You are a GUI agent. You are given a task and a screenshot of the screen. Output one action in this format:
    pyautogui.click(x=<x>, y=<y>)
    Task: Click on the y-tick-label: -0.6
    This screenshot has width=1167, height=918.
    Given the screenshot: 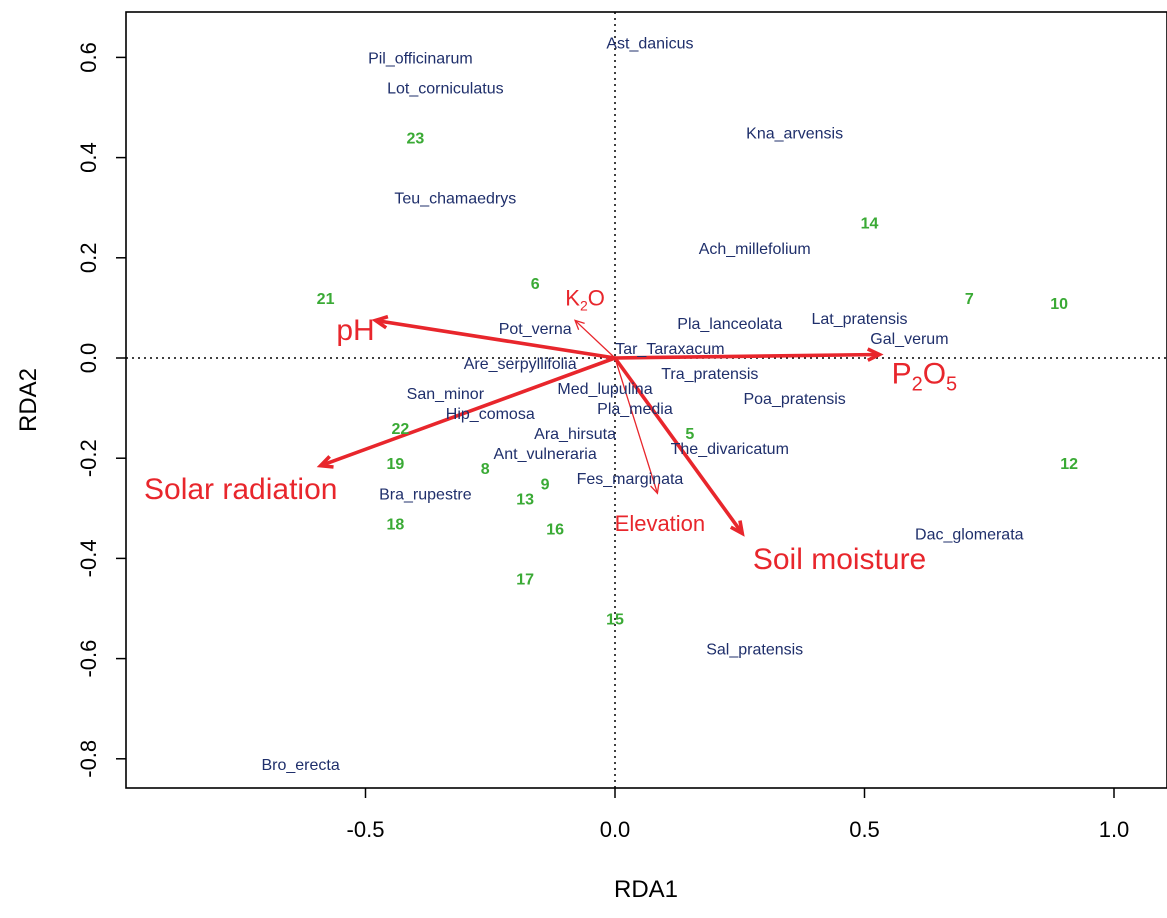 What is the action you would take?
    pyautogui.click(x=88, y=659)
    